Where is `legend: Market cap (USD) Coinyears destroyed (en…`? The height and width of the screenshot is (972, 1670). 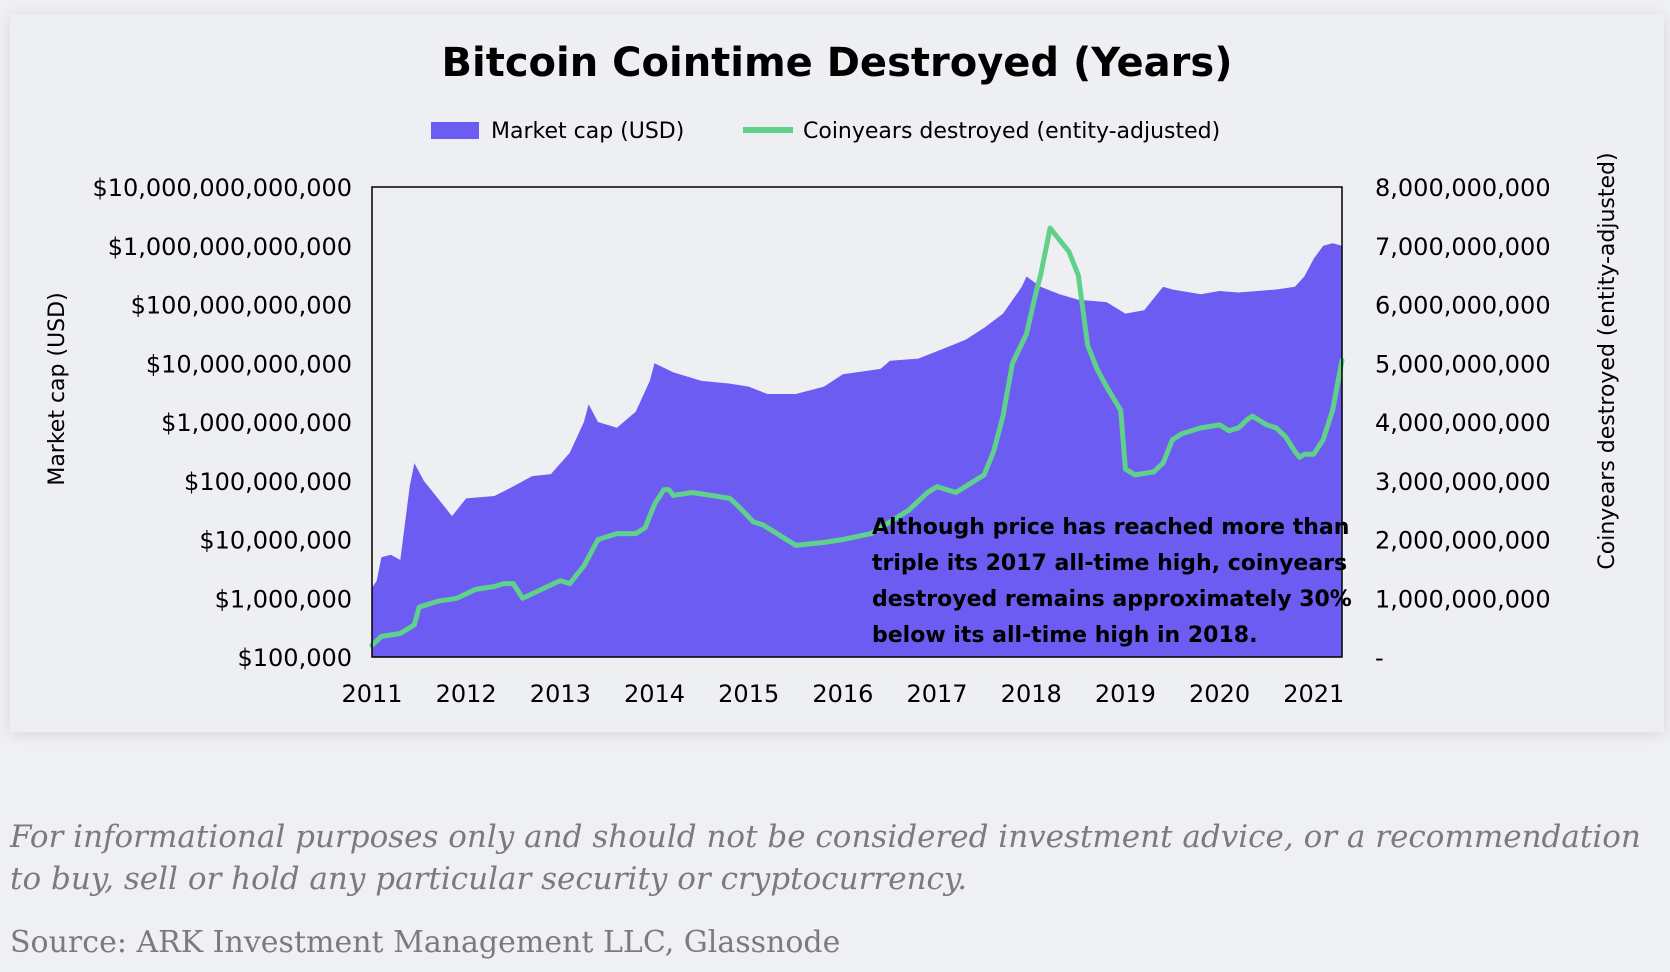 legend: Market cap (USD) Coinyears destroyed (en… is located at coordinates (825, 131).